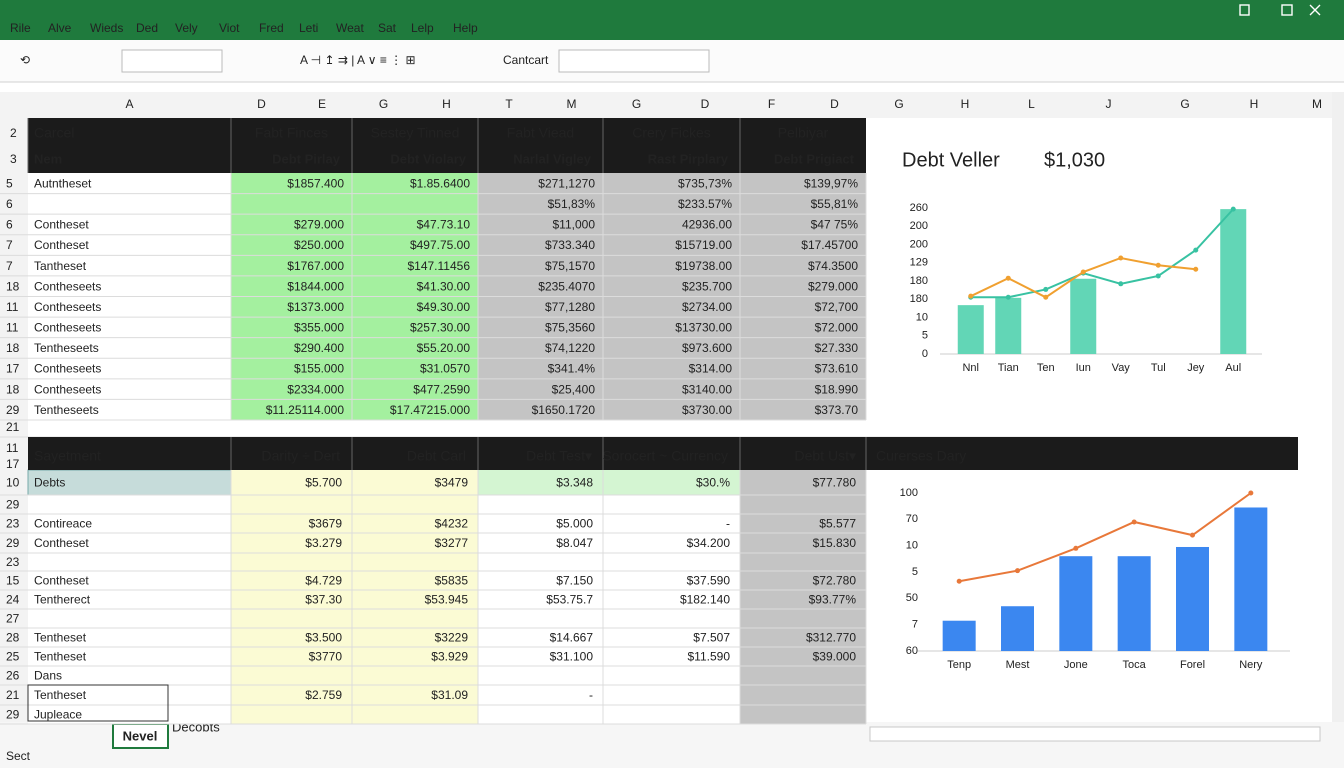 The height and width of the screenshot is (768, 1344). Describe the element at coordinates (301, 456) in the screenshot. I see `table-header: Darity ÷ Dert` at that location.